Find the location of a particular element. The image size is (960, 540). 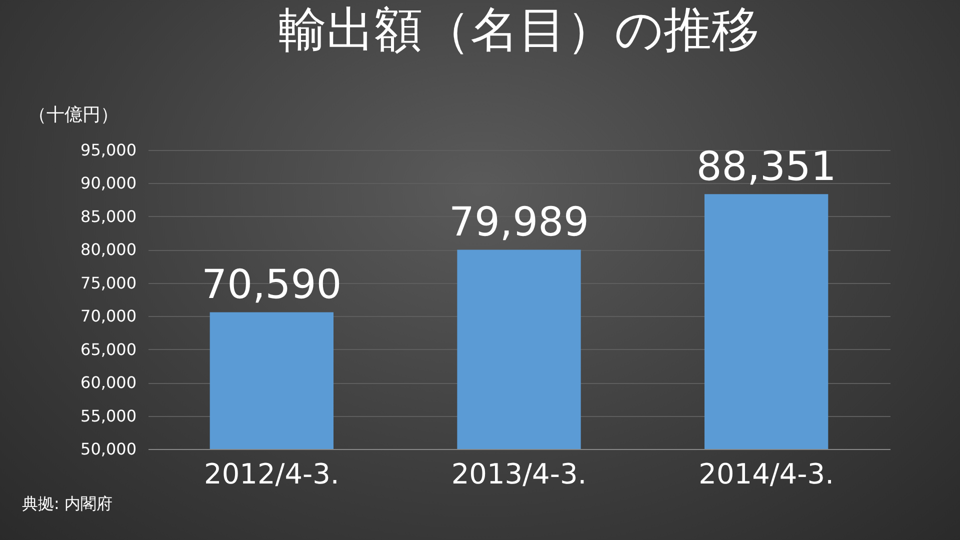

y-tick-label: 85,000 is located at coordinates (108, 216).